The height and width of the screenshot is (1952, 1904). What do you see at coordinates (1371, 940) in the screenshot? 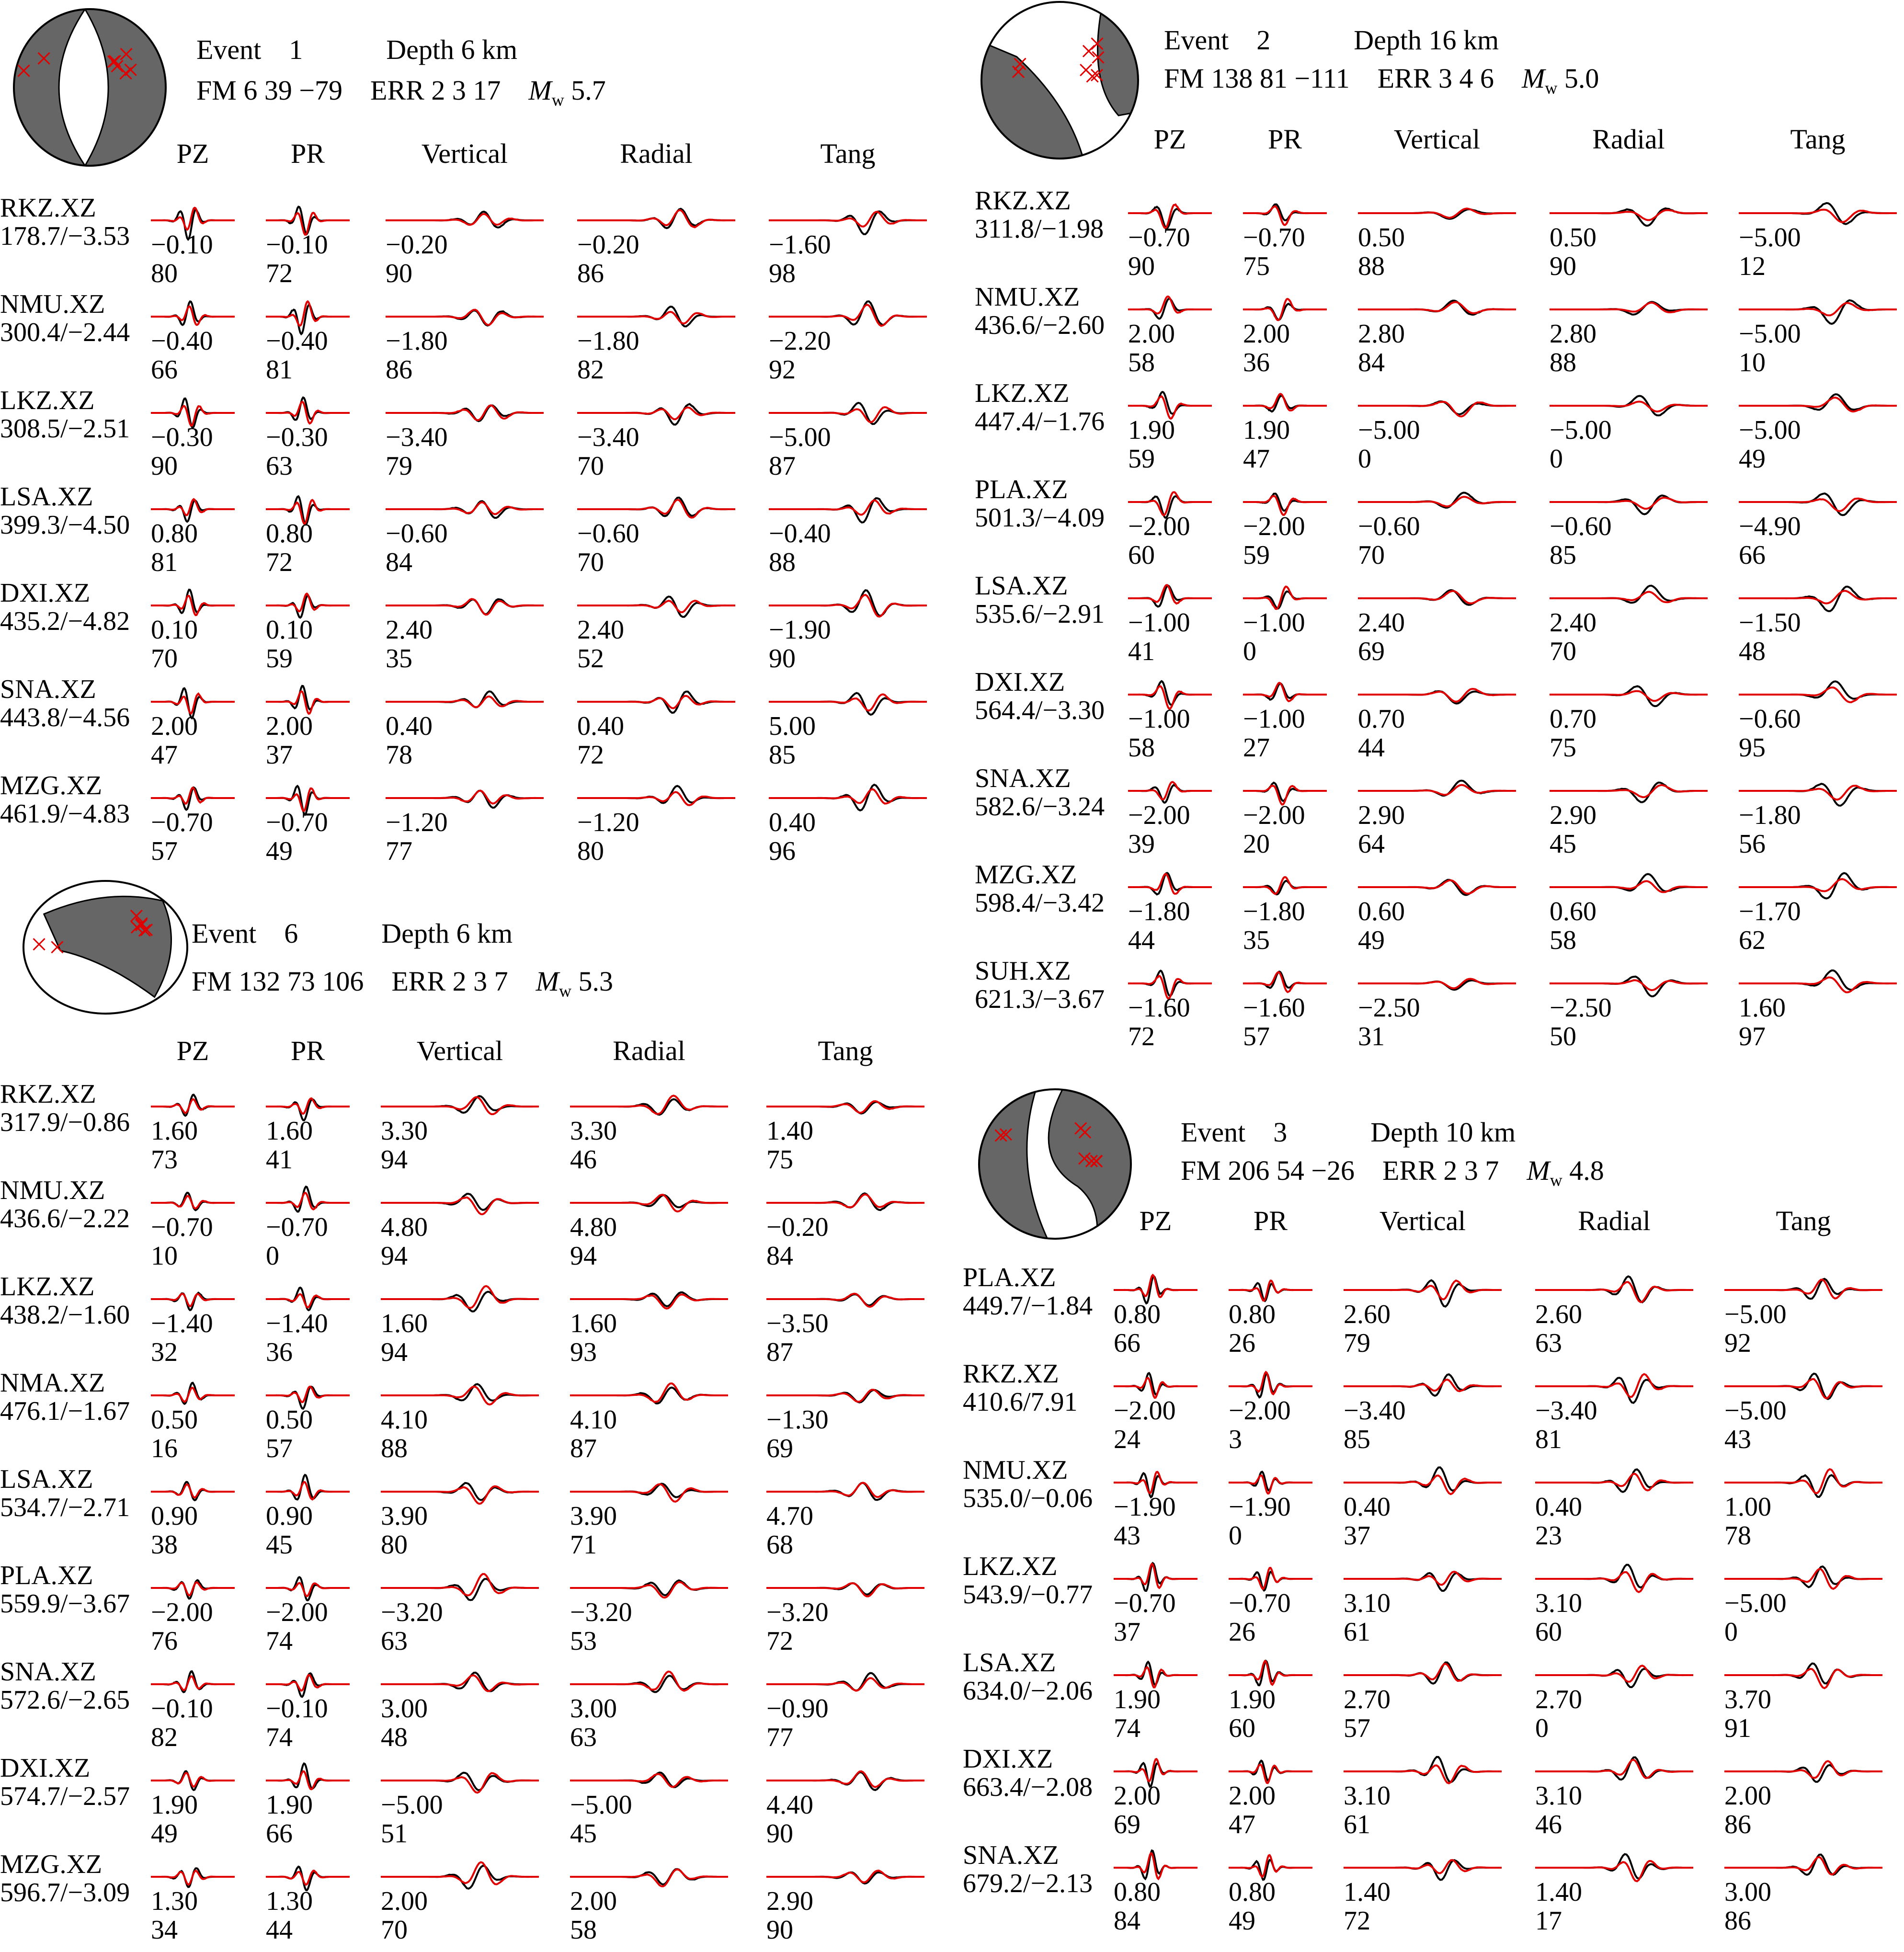
I see `correlation-value: 49` at bounding box center [1371, 940].